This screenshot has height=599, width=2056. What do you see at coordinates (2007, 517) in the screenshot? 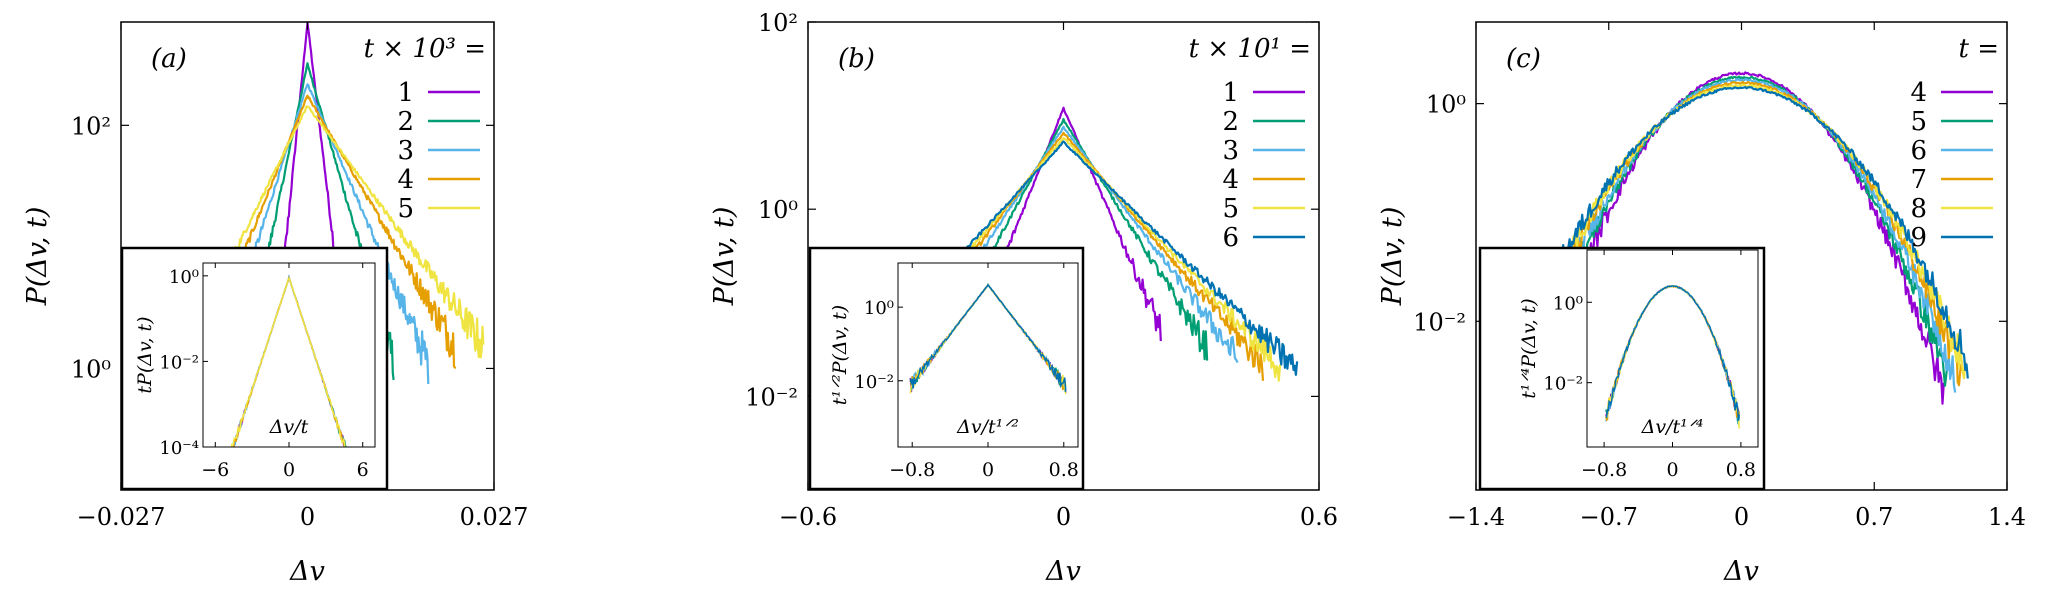
I see `x-tick-label: 1.4` at bounding box center [2007, 517].